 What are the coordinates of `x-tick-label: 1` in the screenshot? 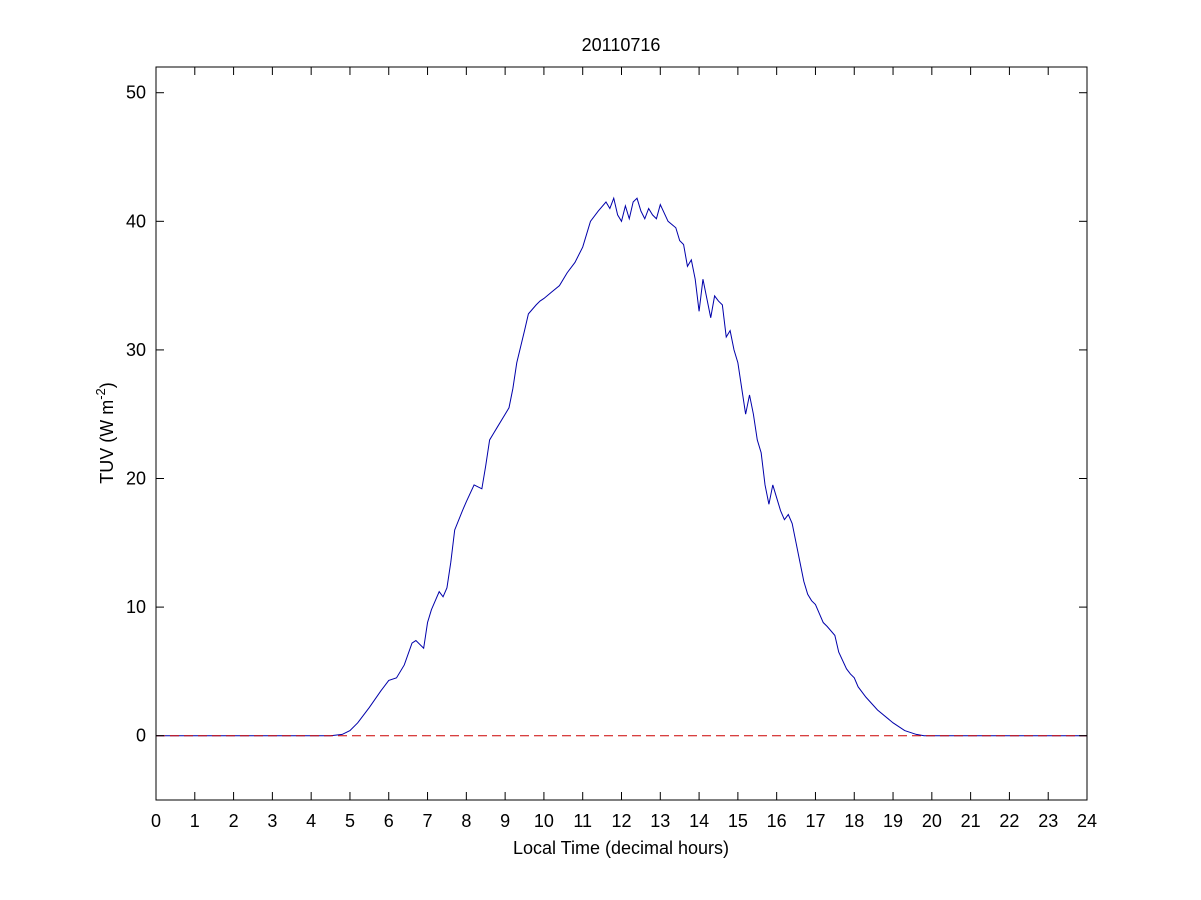 It's located at (195, 821).